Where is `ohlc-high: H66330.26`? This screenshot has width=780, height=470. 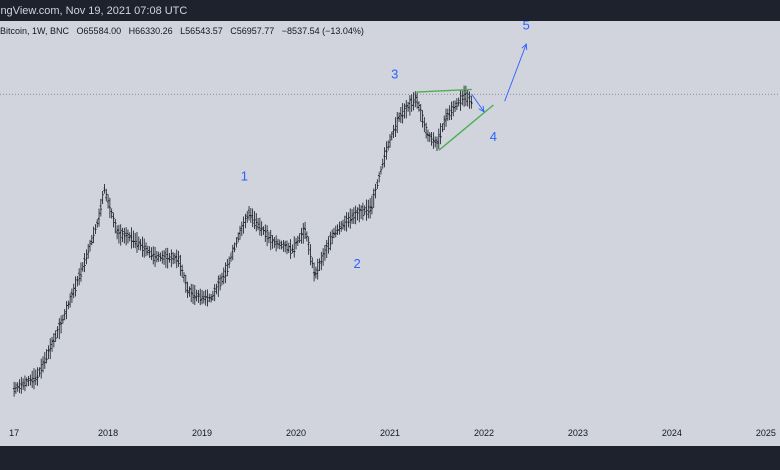
ohlc-high: H66330.26 is located at coordinates (150, 31).